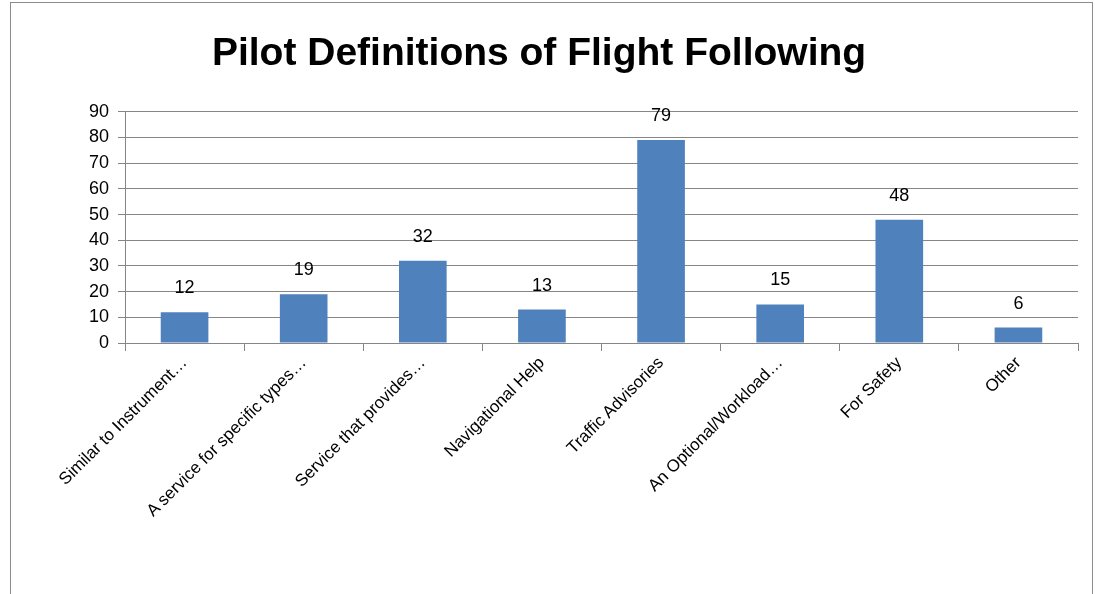 Image resolution: width=1095 pixels, height=594 pixels. What do you see at coordinates (103, 341) in the screenshot?
I see `y-tick-label: 0` at bounding box center [103, 341].